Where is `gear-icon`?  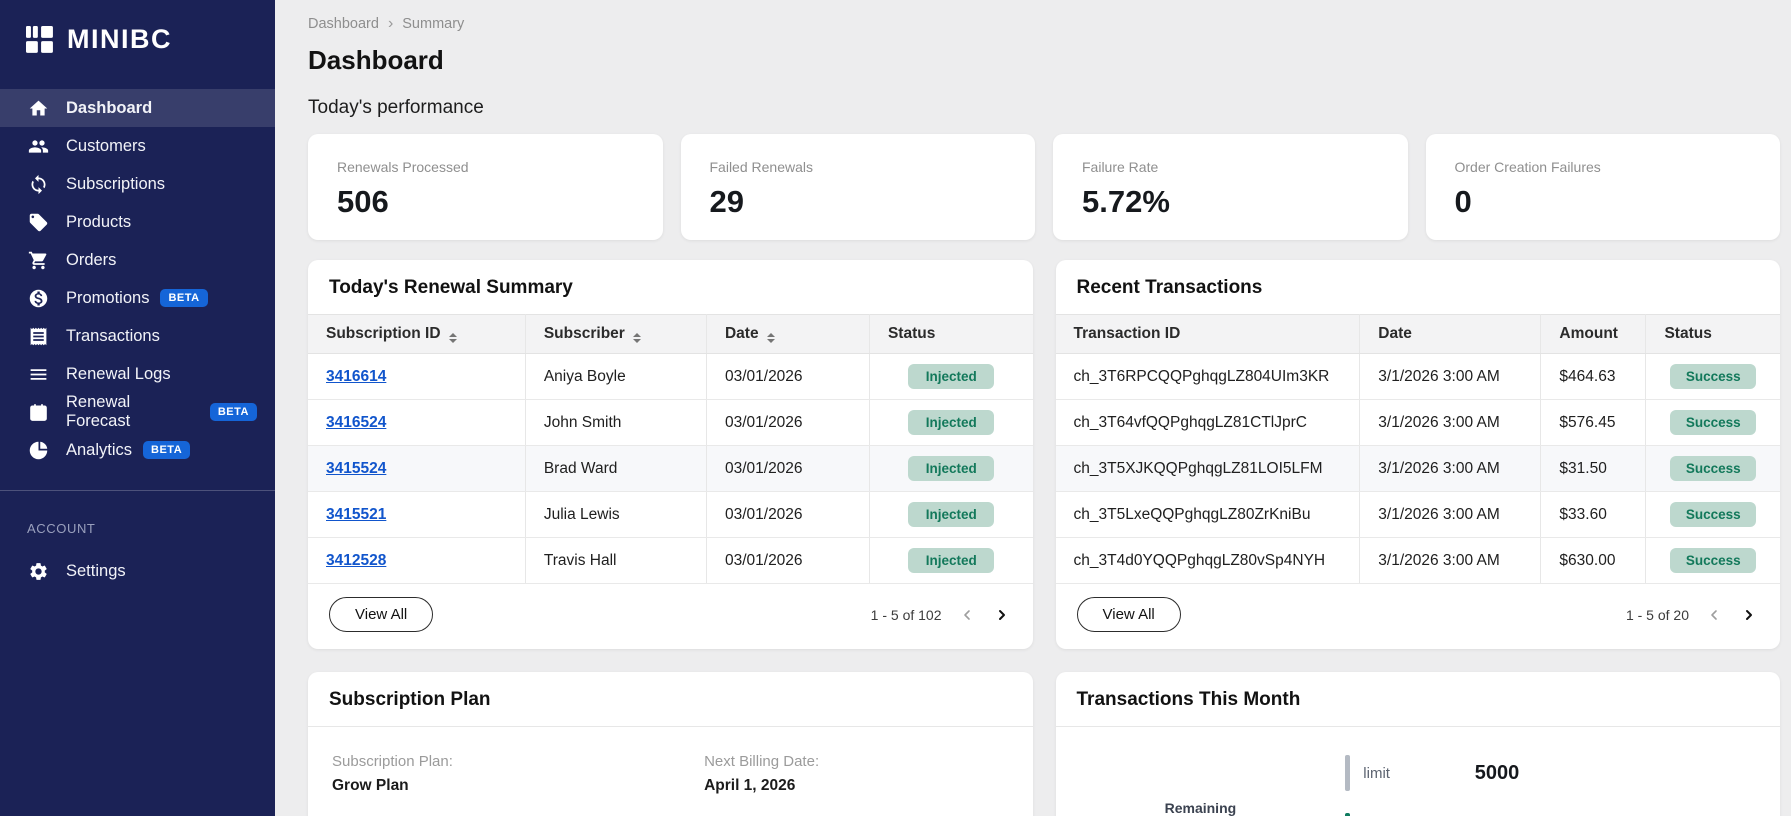 gear-icon is located at coordinates (38, 571).